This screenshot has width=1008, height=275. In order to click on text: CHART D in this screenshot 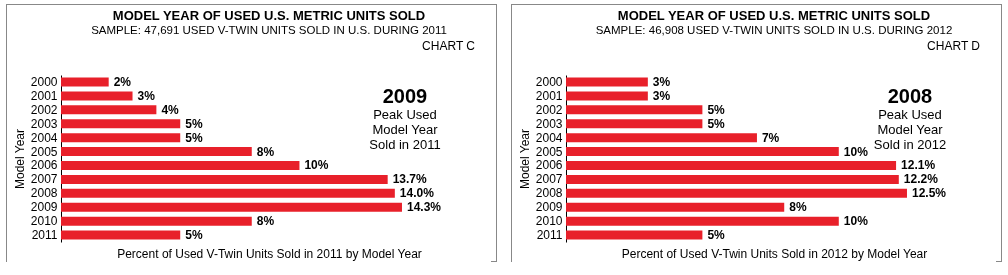, I will do `click(954, 46)`.